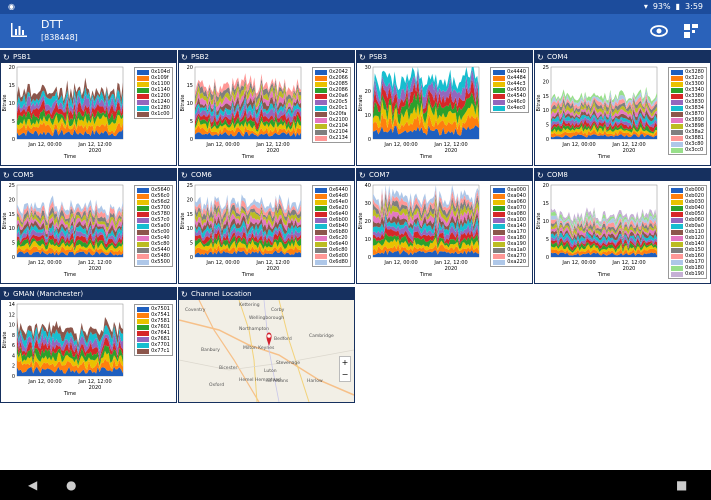  Describe the element at coordinates (153, 190) in the screenshot. I see `legend-item: 0x5640` at that location.